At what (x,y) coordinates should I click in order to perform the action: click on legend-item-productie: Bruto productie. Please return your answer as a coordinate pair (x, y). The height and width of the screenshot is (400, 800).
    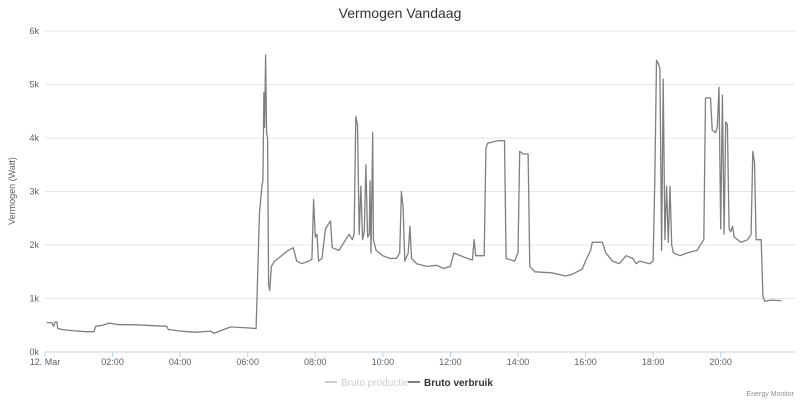
    Looking at the image, I should click on (367, 383).